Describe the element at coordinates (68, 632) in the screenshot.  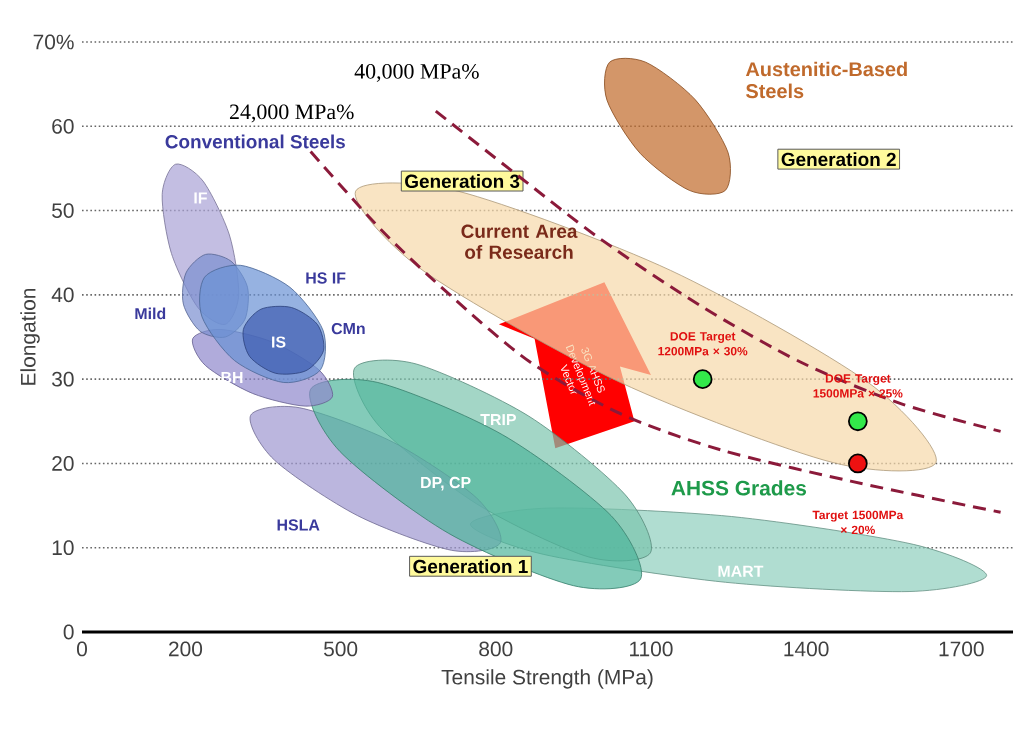
I see `y-tick-label: 0` at that location.